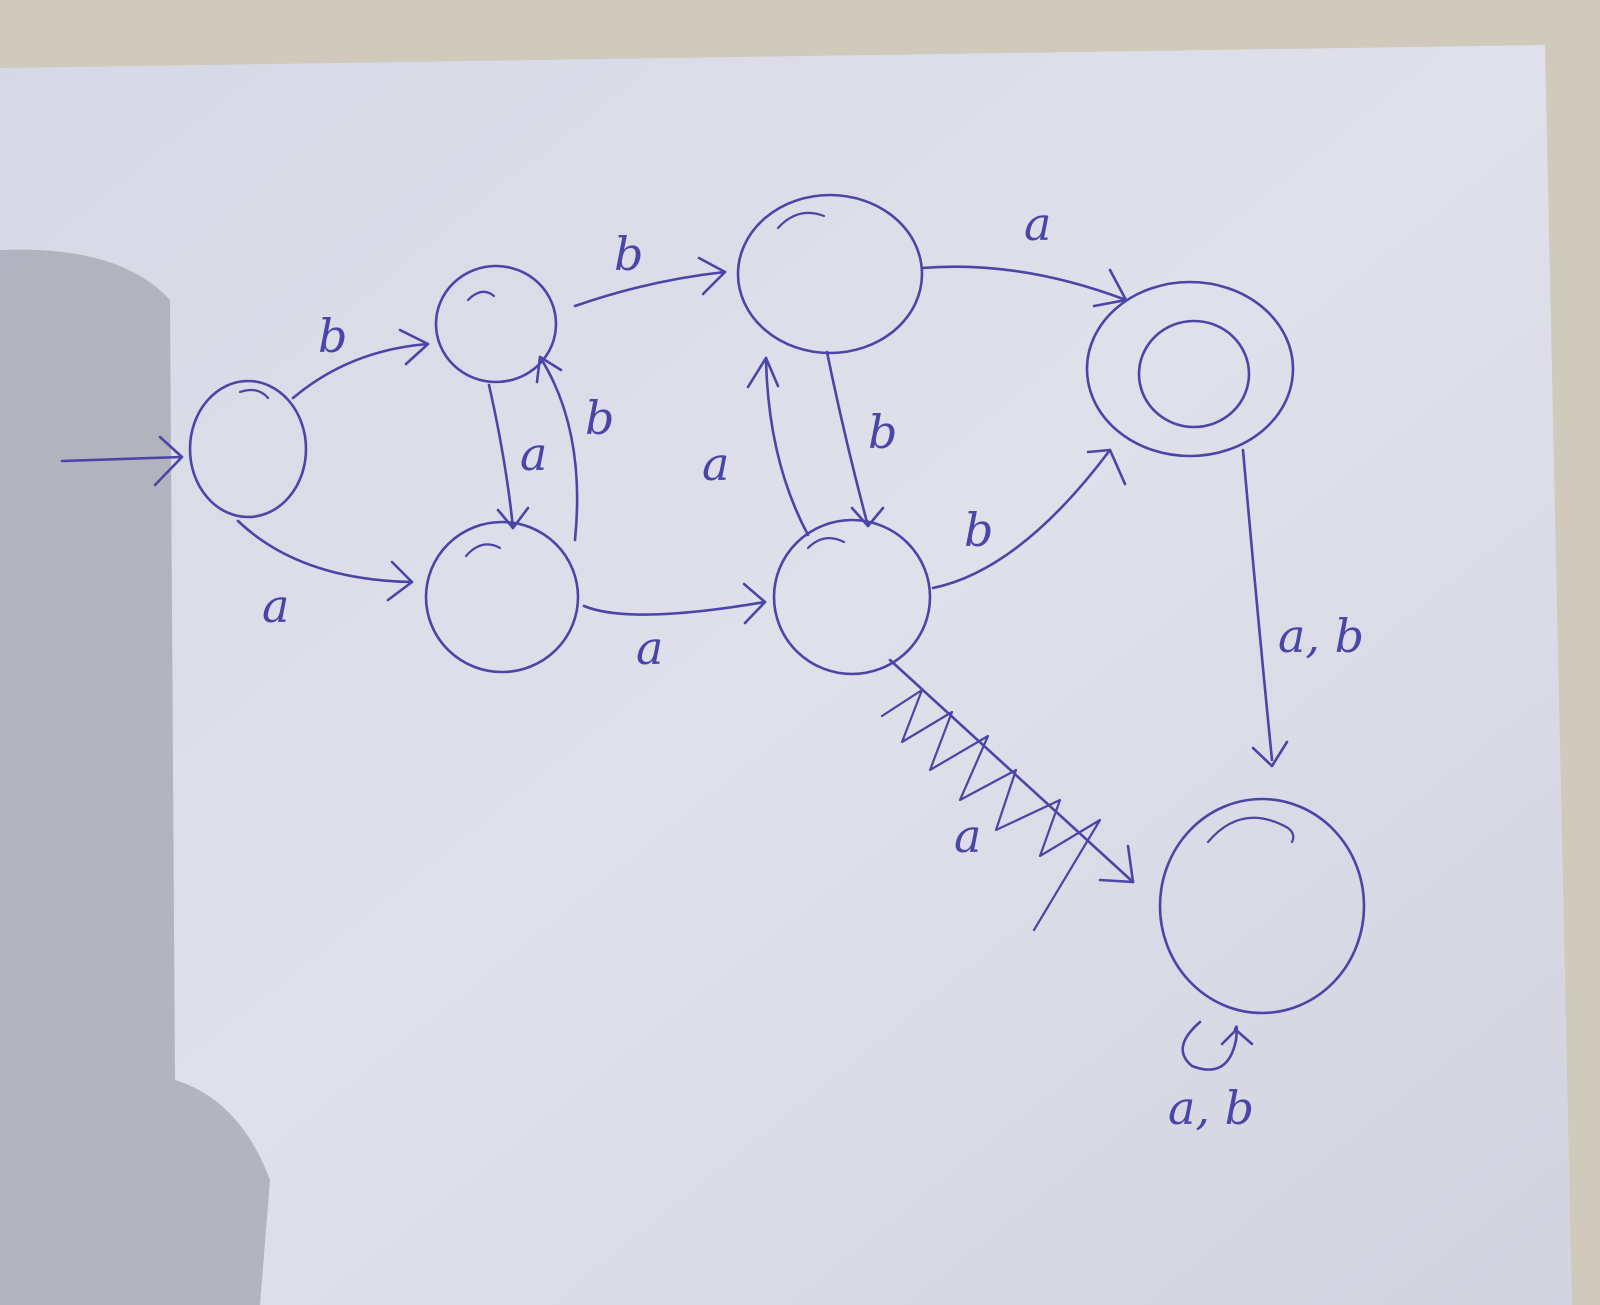  Describe the element at coordinates (533, 454) in the screenshot. I see `label-q1-q2: a` at that location.